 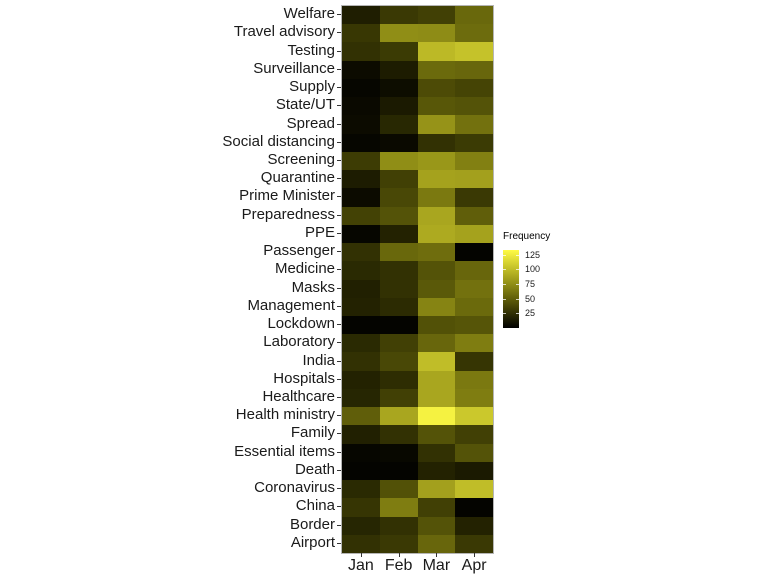 What do you see at coordinates (284, 451) in the screenshot?
I see `y-axis-label: Essential items` at bounding box center [284, 451].